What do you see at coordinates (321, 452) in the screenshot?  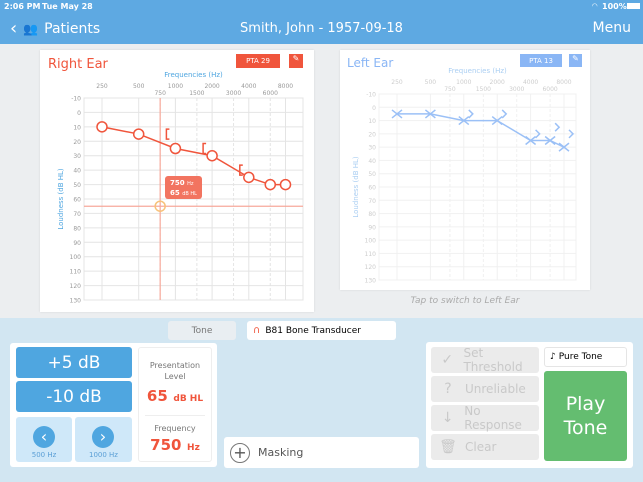 I see `masking-button: + Masking` at bounding box center [321, 452].